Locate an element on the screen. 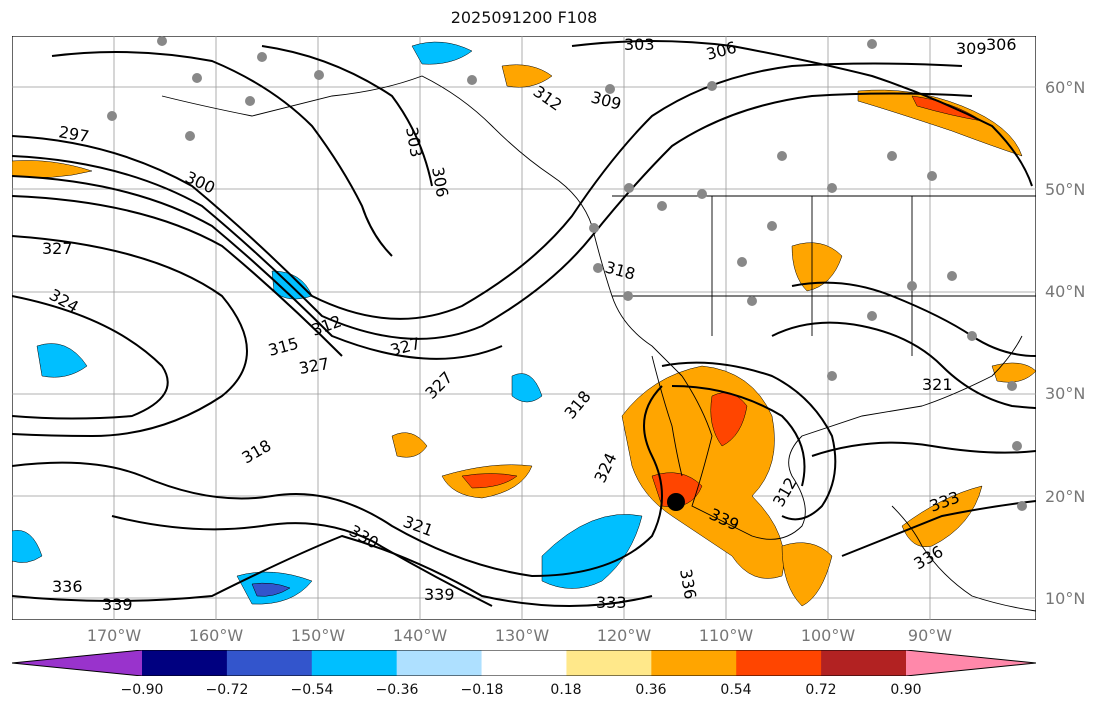  colorbar-tick-label: −0.72 is located at coordinates (227, 690).